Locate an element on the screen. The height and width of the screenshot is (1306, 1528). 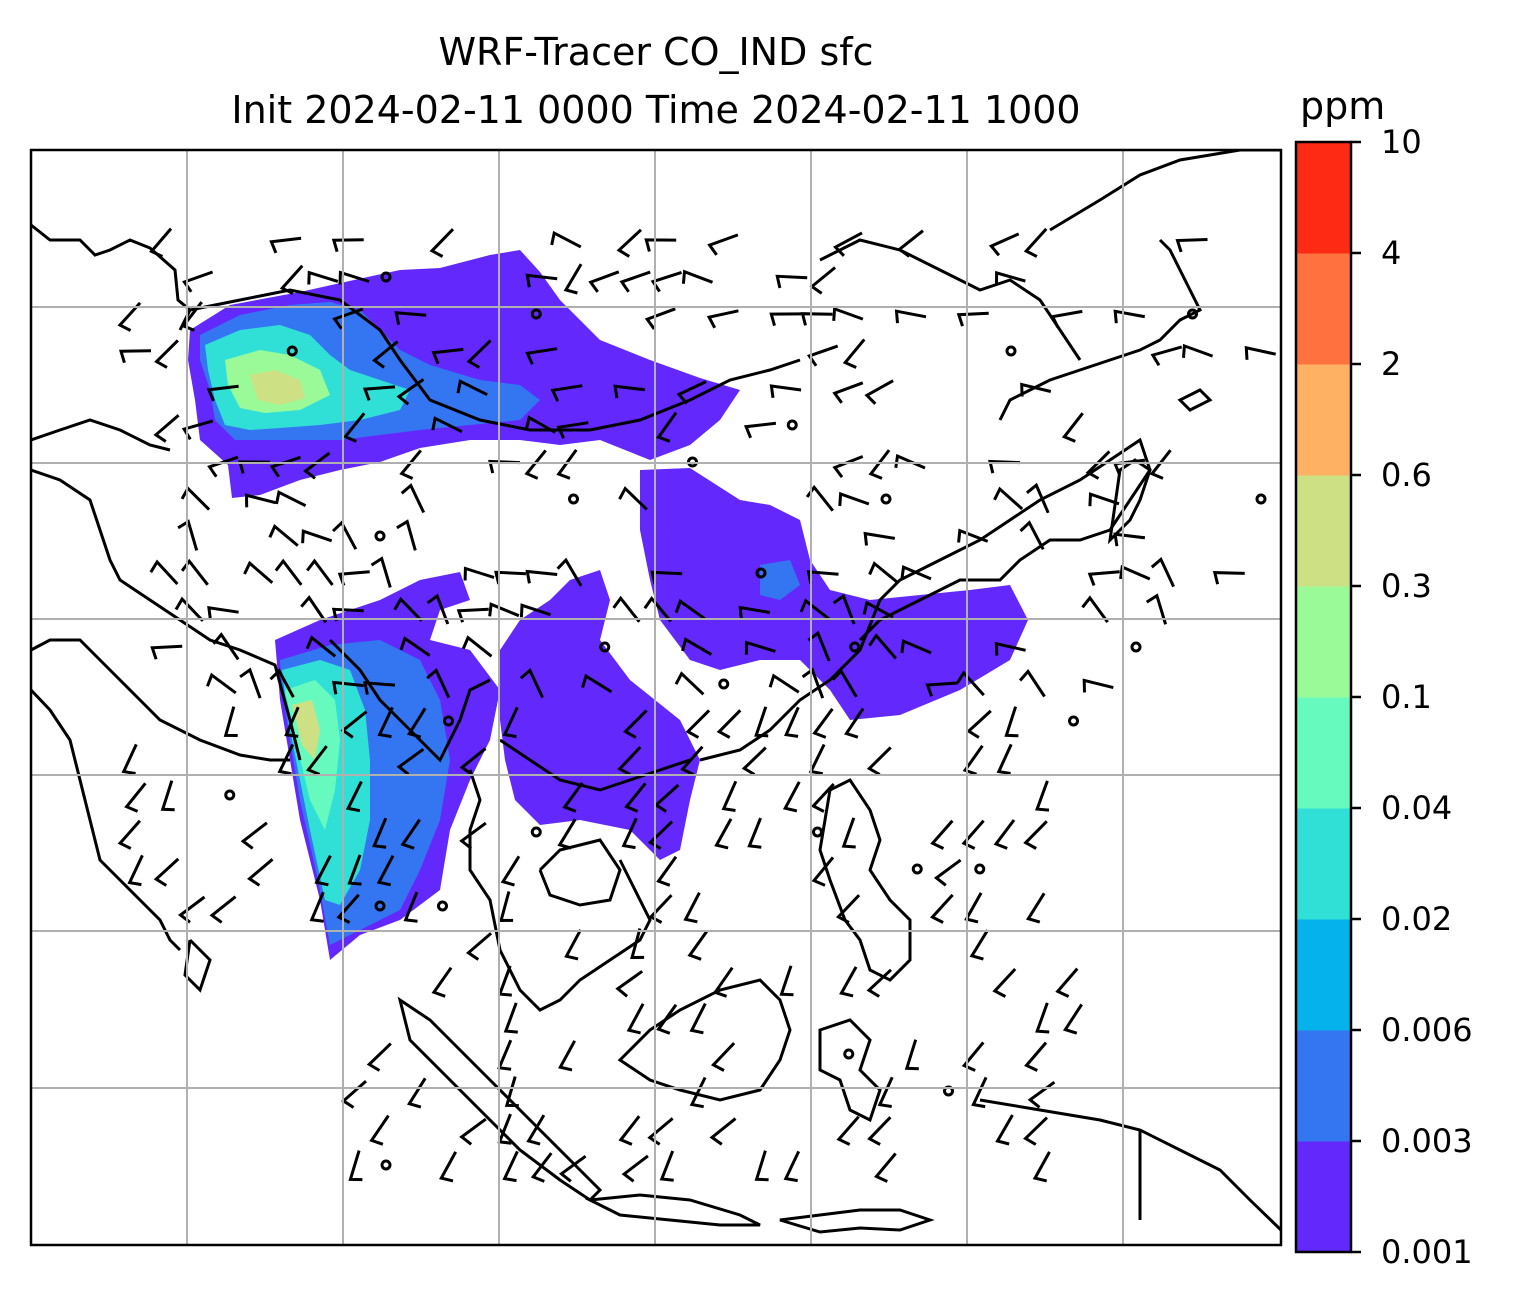
border-mongolia-china is located at coordinates (495, 360).